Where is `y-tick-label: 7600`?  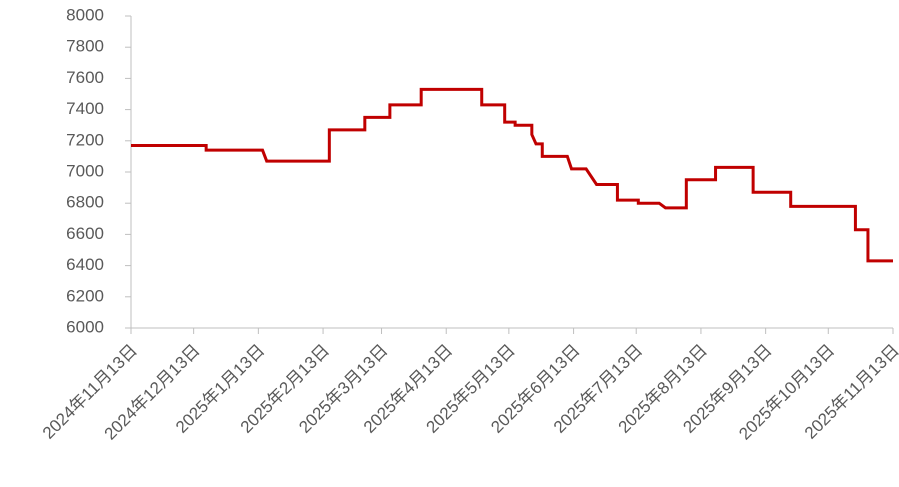 y-tick-label: 7600 is located at coordinates (85, 77).